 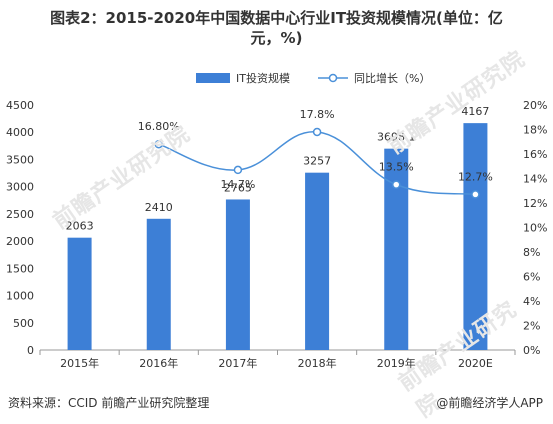 What do you see at coordinates (317, 161) in the screenshot?
I see `bar-value-label: 3257` at bounding box center [317, 161].